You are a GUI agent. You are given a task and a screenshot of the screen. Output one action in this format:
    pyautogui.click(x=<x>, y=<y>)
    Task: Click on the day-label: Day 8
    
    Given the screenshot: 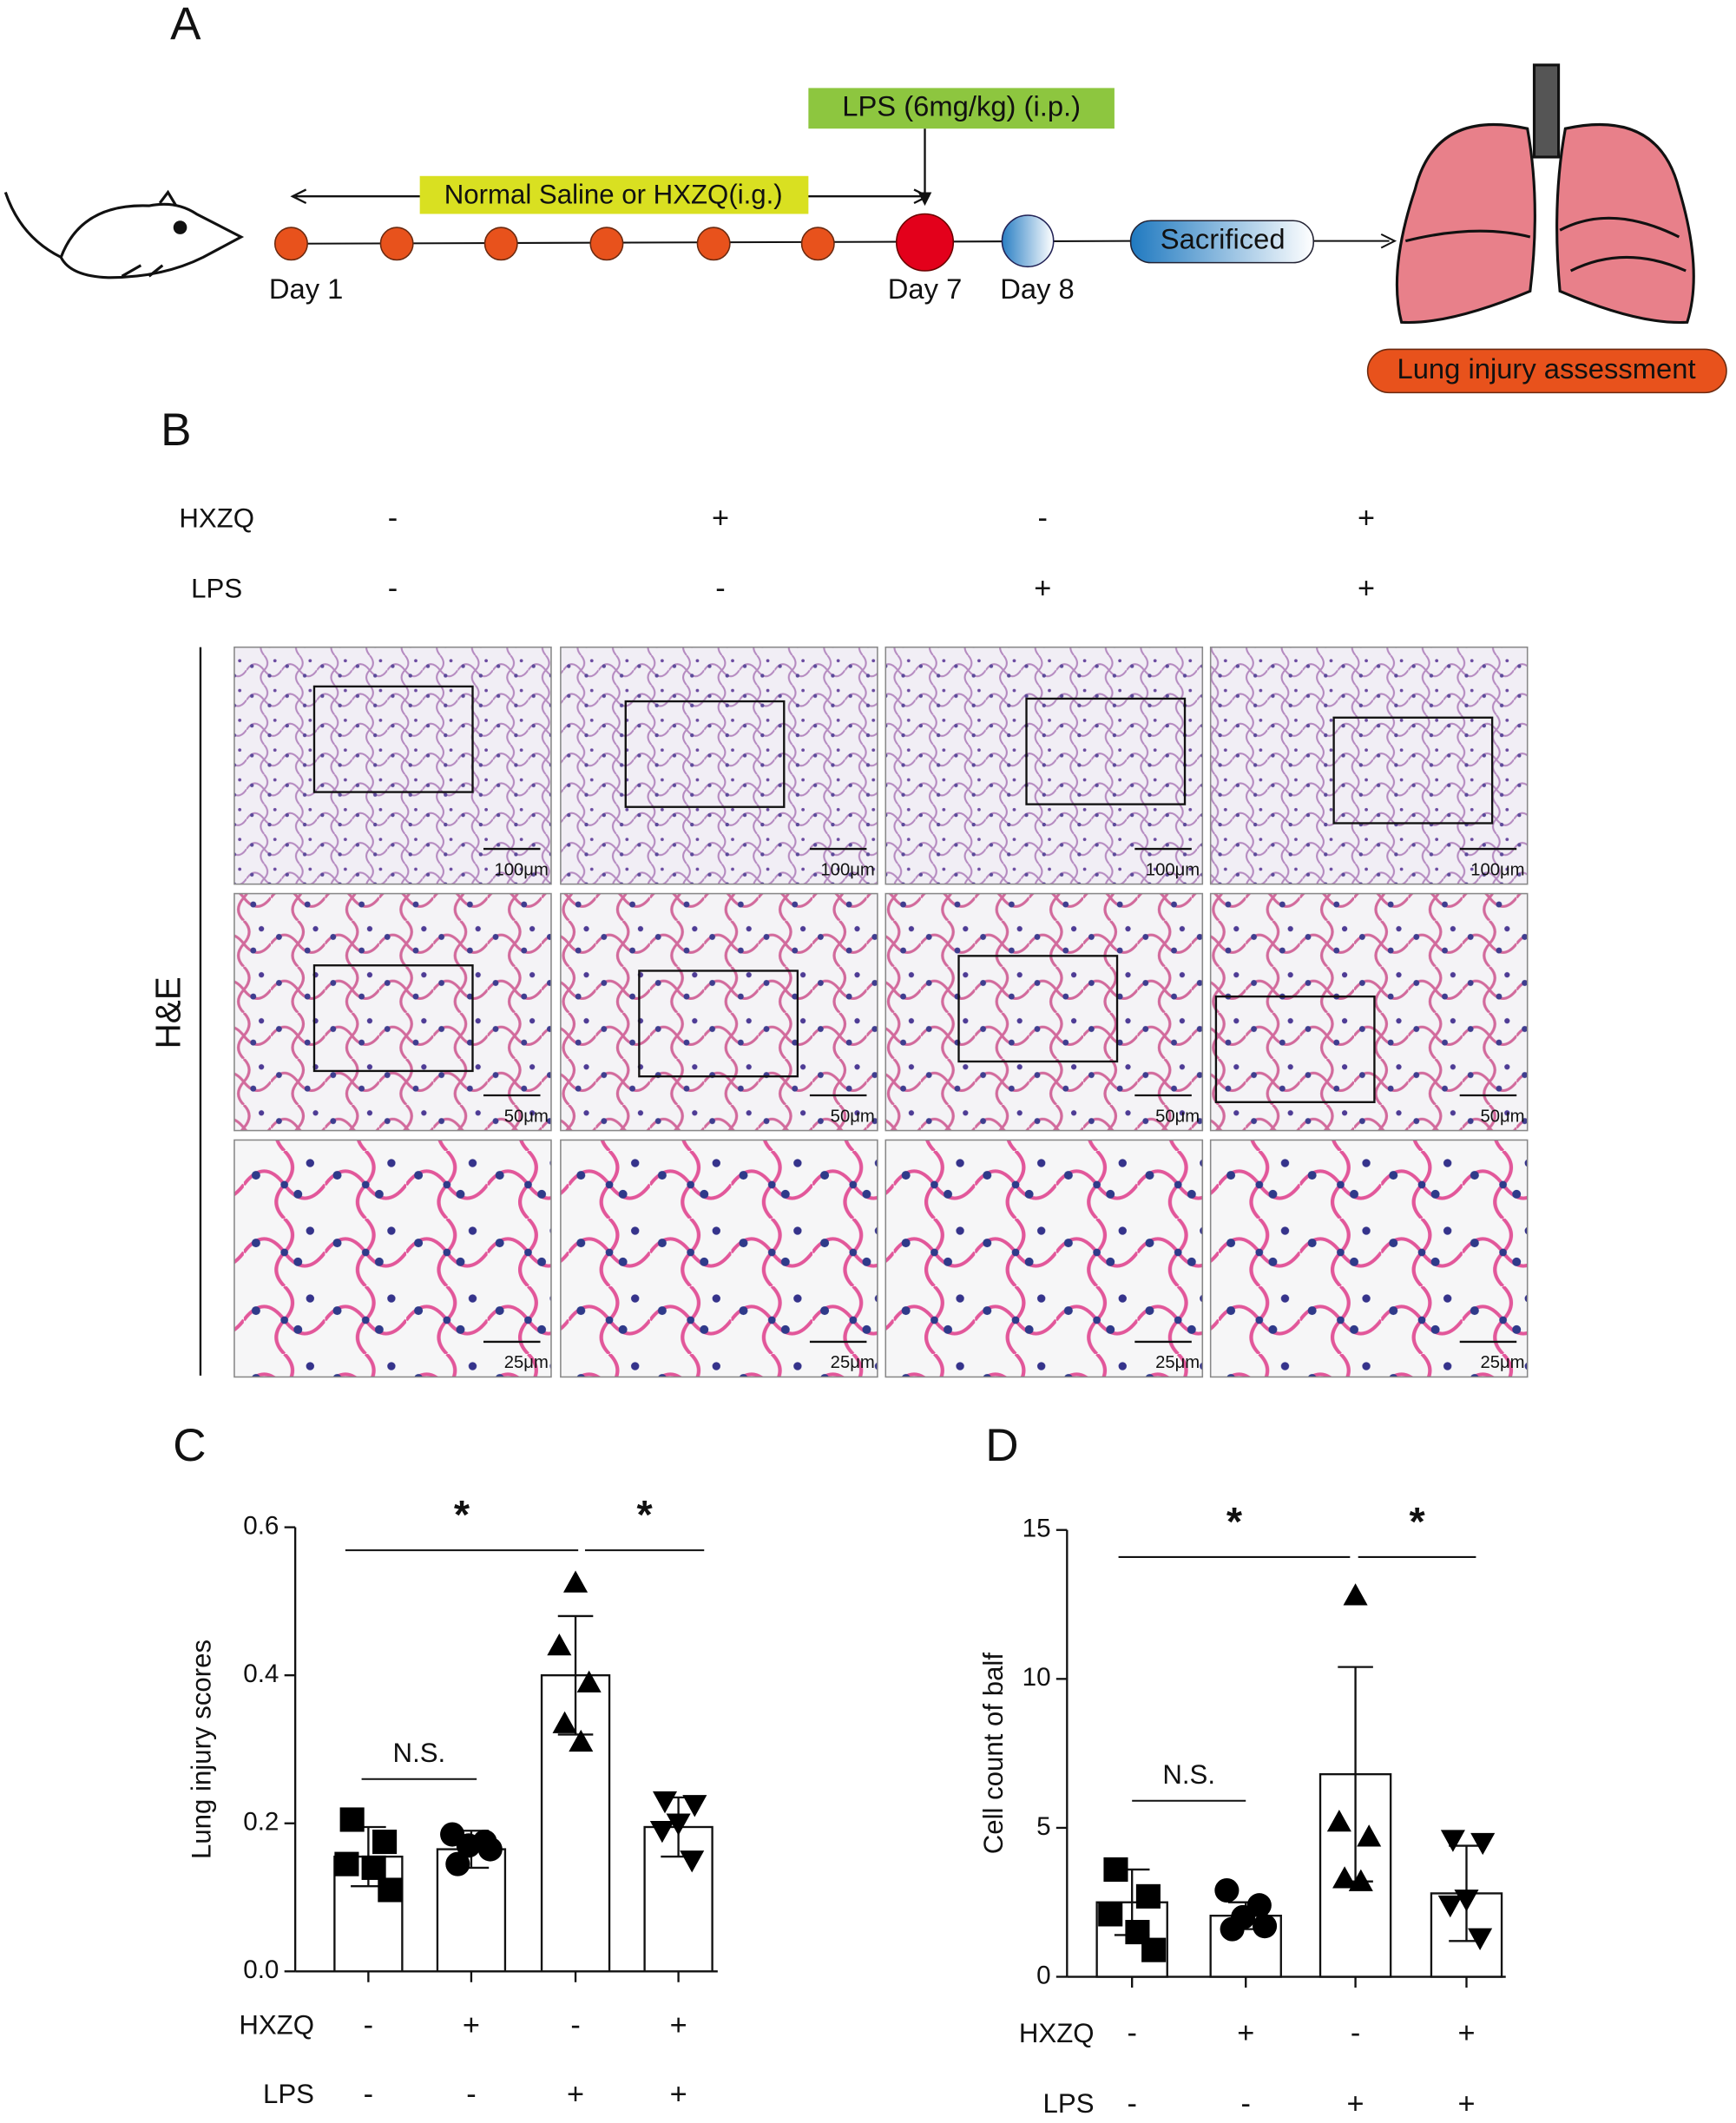 What is the action you would take?
    pyautogui.click(x=1037, y=289)
    